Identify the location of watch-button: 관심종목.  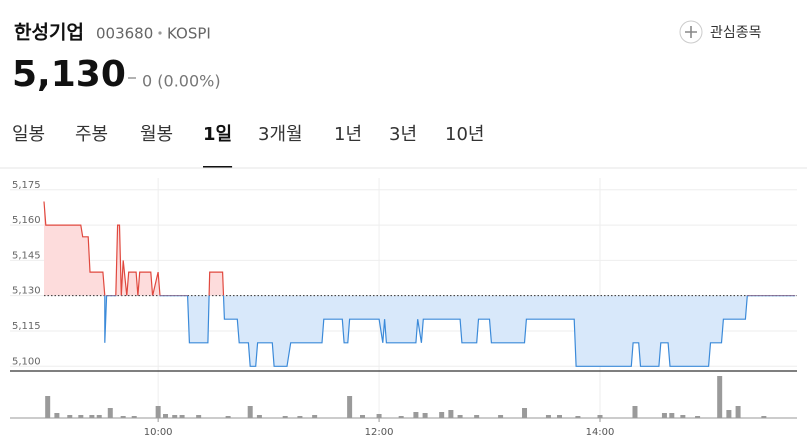
(720, 32).